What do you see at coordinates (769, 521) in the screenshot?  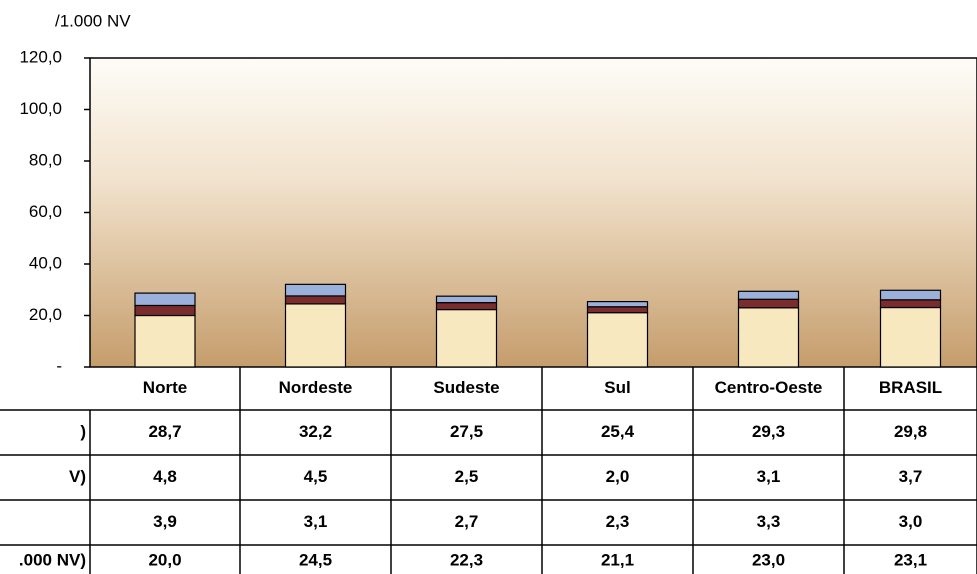 I see `table-cell: 3,3` at bounding box center [769, 521].